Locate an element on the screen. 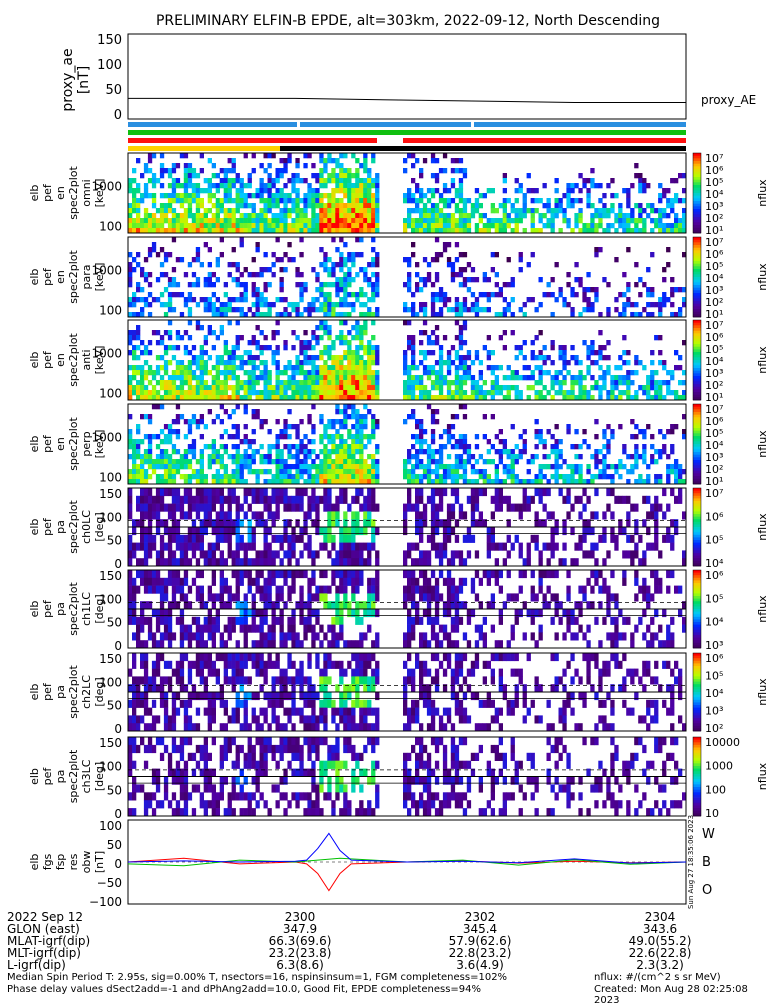 The image size is (775, 1006). spec-anti-ylabel-line: en is located at coordinates (60, 360).